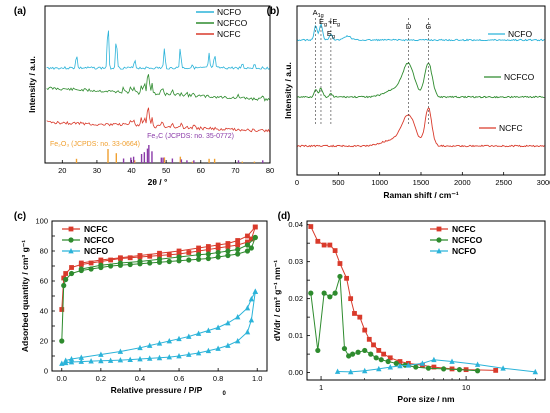 Image resolution: width=550 pixels, height=413 pixels. I want to click on panel-d-ytick-label: 0.01, so click(295, 335).